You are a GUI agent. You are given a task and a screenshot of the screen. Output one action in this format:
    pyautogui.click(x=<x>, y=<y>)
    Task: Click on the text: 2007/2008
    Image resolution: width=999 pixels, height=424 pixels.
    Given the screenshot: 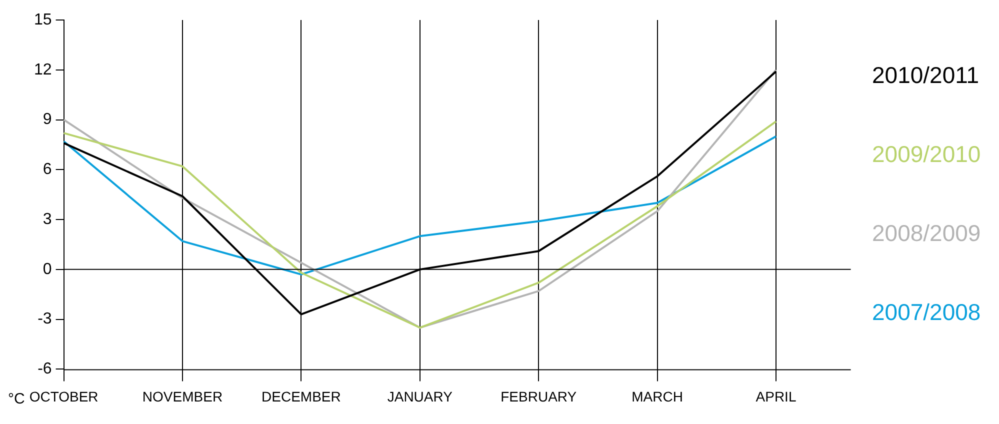 What is the action you would take?
    pyautogui.click(x=926, y=312)
    